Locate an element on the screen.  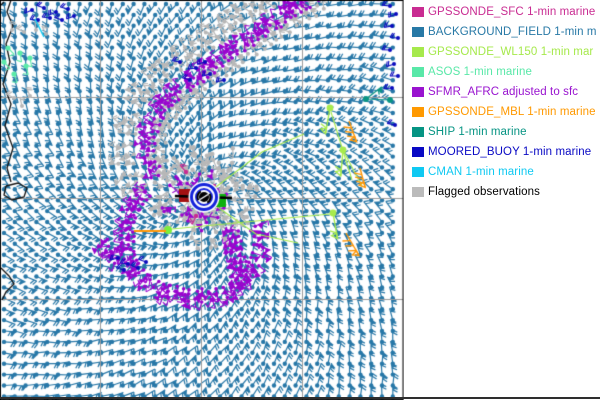
legend-item-6: SHIP 1-min marine is located at coordinates (506, 132).